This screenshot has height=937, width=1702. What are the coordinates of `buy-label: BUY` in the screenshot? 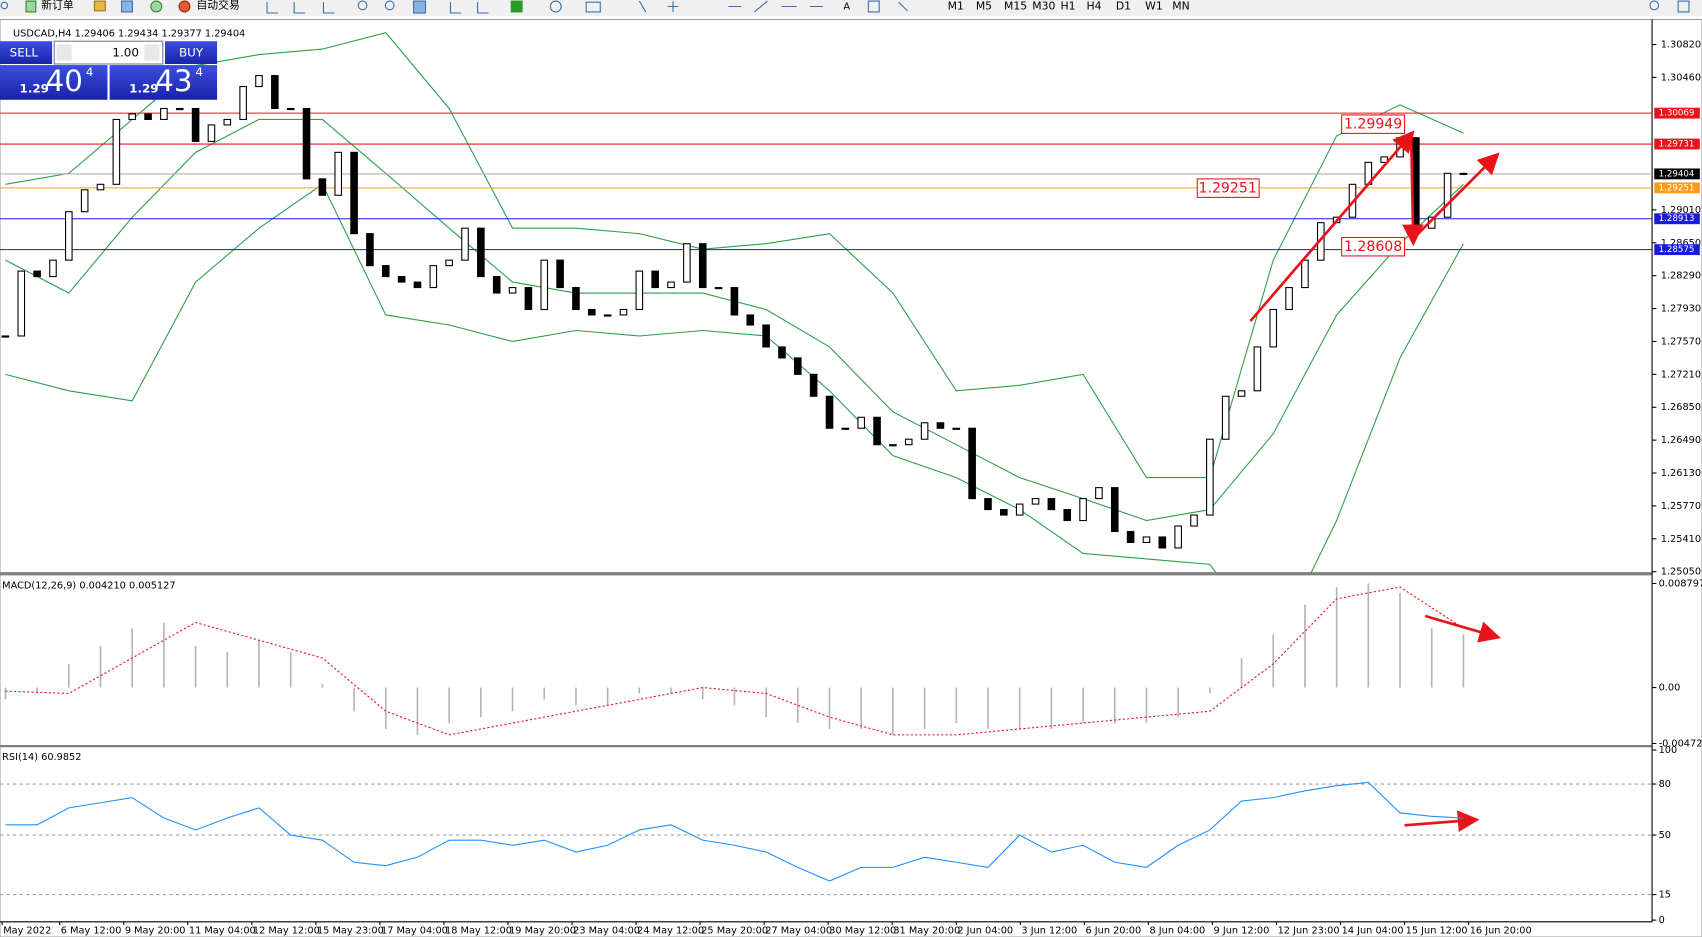 It's located at (191, 53).